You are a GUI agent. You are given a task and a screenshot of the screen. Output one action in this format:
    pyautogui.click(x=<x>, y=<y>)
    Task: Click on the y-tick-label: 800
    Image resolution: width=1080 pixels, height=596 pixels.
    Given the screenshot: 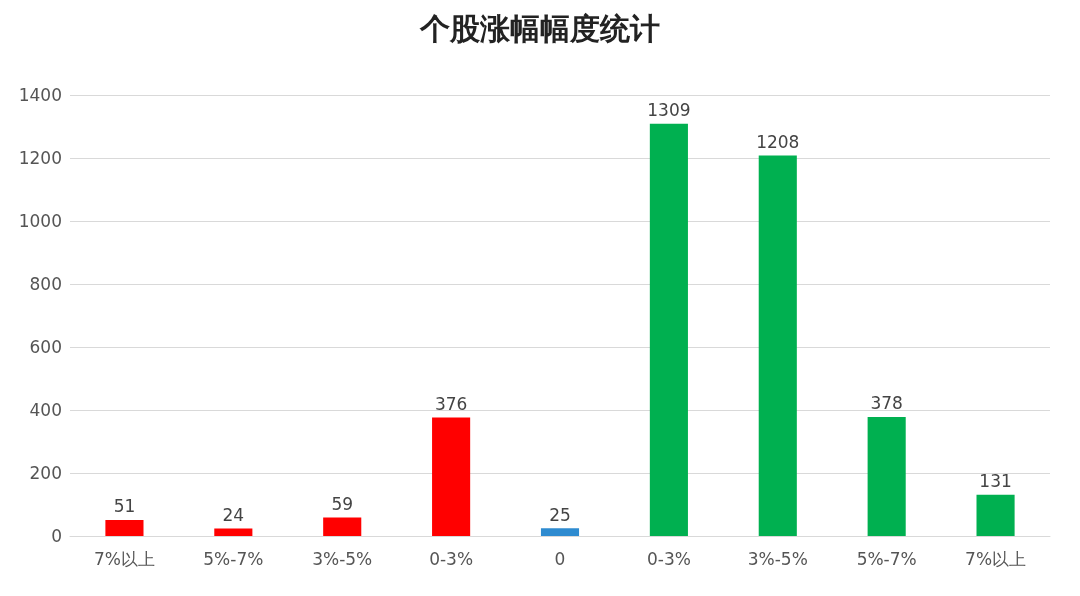 What is the action you would take?
    pyautogui.click(x=45, y=284)
    